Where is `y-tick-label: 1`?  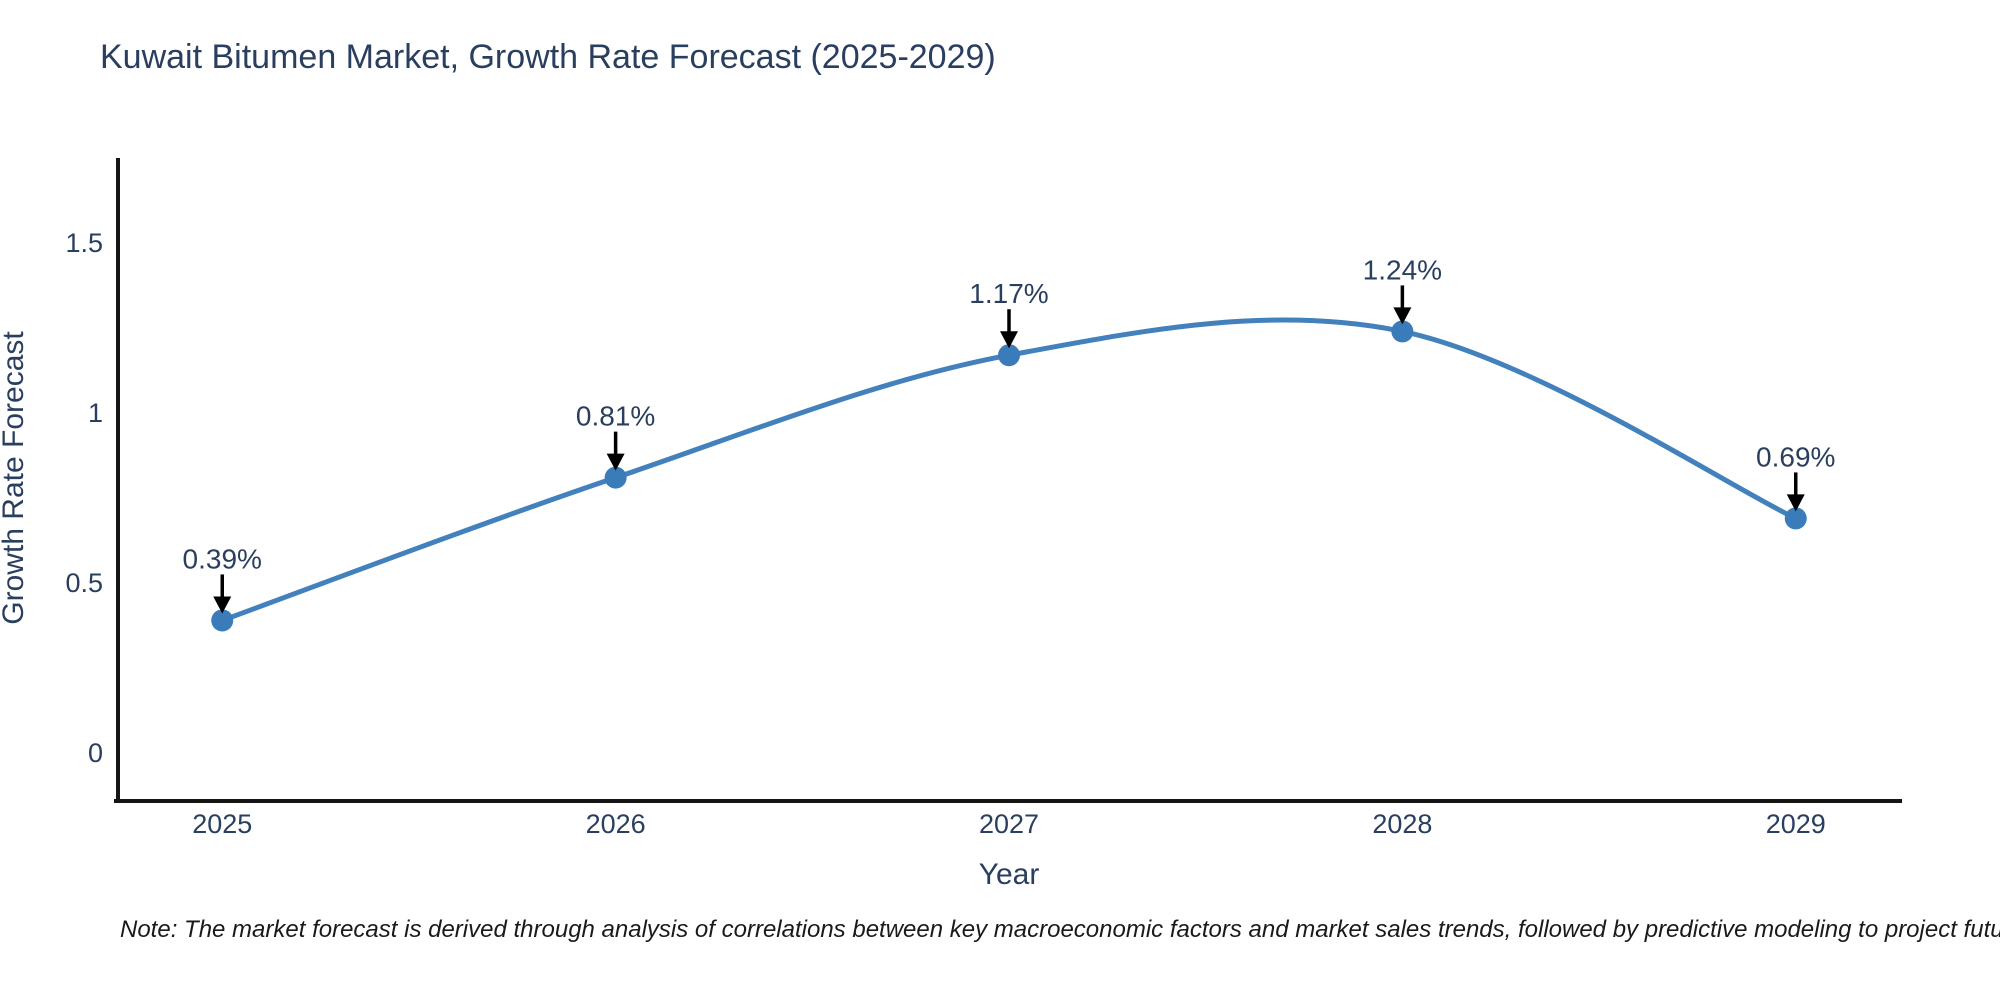
y-tick-label: 1 is located at coordinates (95, 413).